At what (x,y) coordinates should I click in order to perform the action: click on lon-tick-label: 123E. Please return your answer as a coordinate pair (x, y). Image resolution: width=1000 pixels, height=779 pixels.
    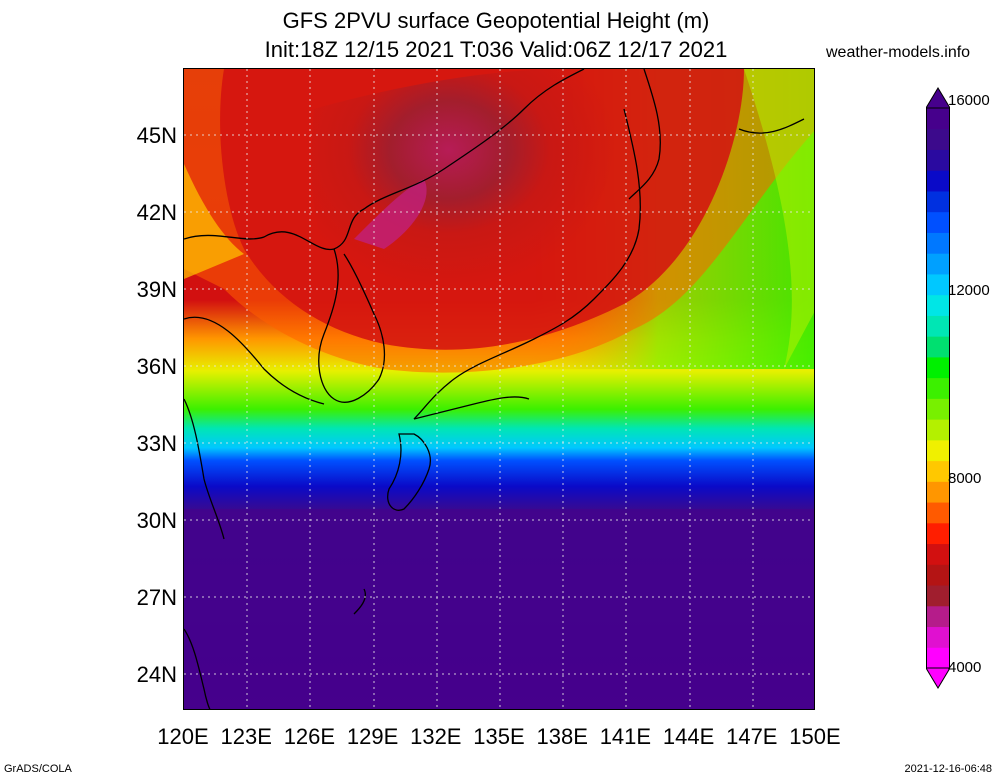
    Looking at the image, I should click on (246, 736).